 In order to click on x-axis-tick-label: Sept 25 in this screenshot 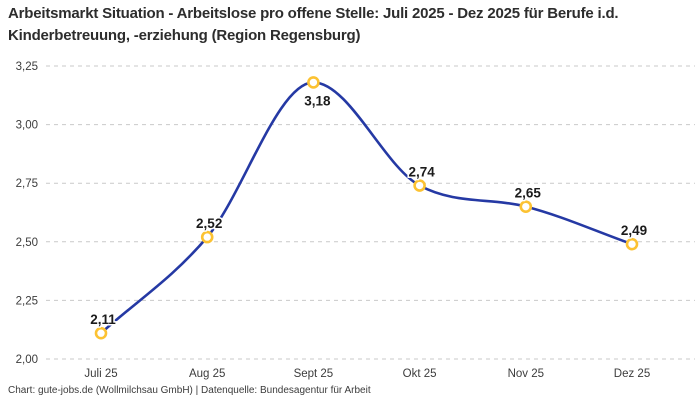, I will do `click(314, 374)`.